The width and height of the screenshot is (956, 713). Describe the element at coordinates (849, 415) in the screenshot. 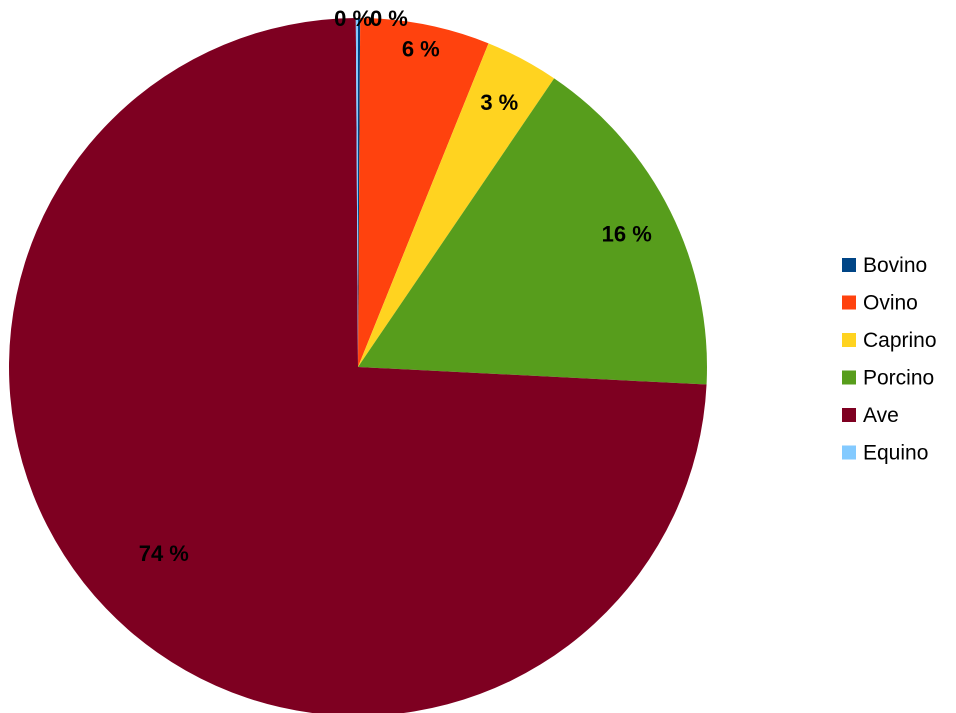

I see `legend-swatch-ave` at that location.